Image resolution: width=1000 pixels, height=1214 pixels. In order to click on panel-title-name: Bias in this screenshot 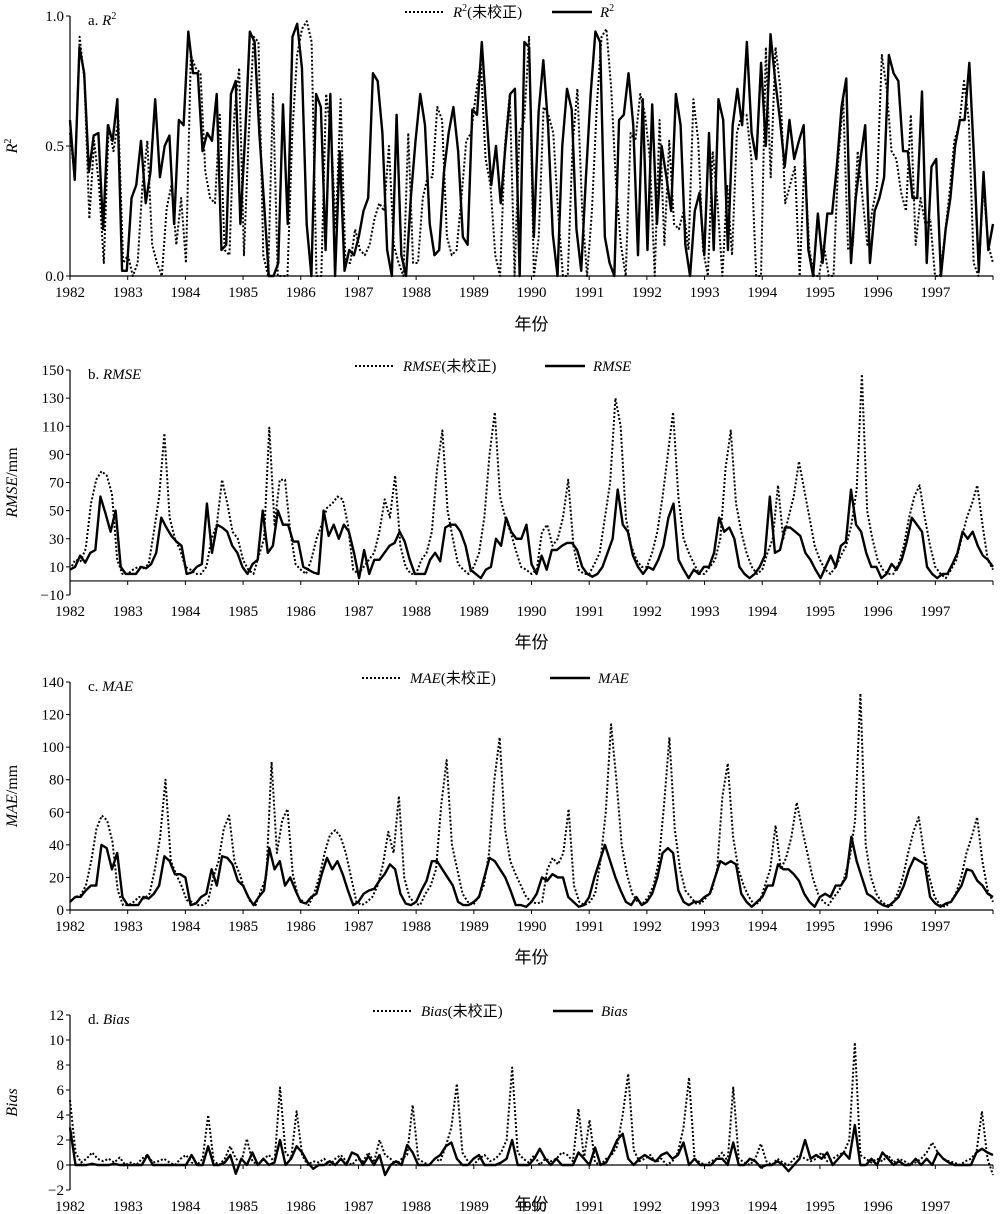, I will do `click(116, 1020)`.